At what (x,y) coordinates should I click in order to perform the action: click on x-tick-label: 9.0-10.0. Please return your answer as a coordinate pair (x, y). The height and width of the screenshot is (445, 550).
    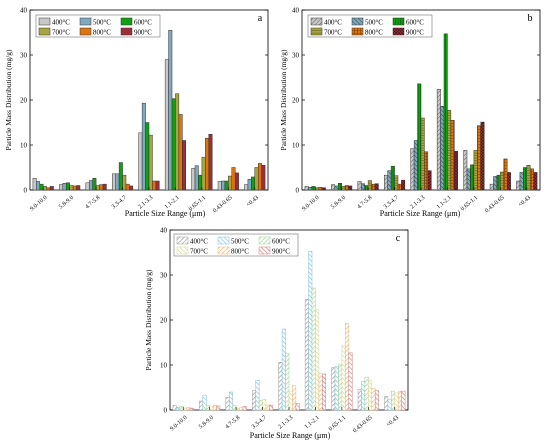
    Looking at the image, I should click on (310, 203).